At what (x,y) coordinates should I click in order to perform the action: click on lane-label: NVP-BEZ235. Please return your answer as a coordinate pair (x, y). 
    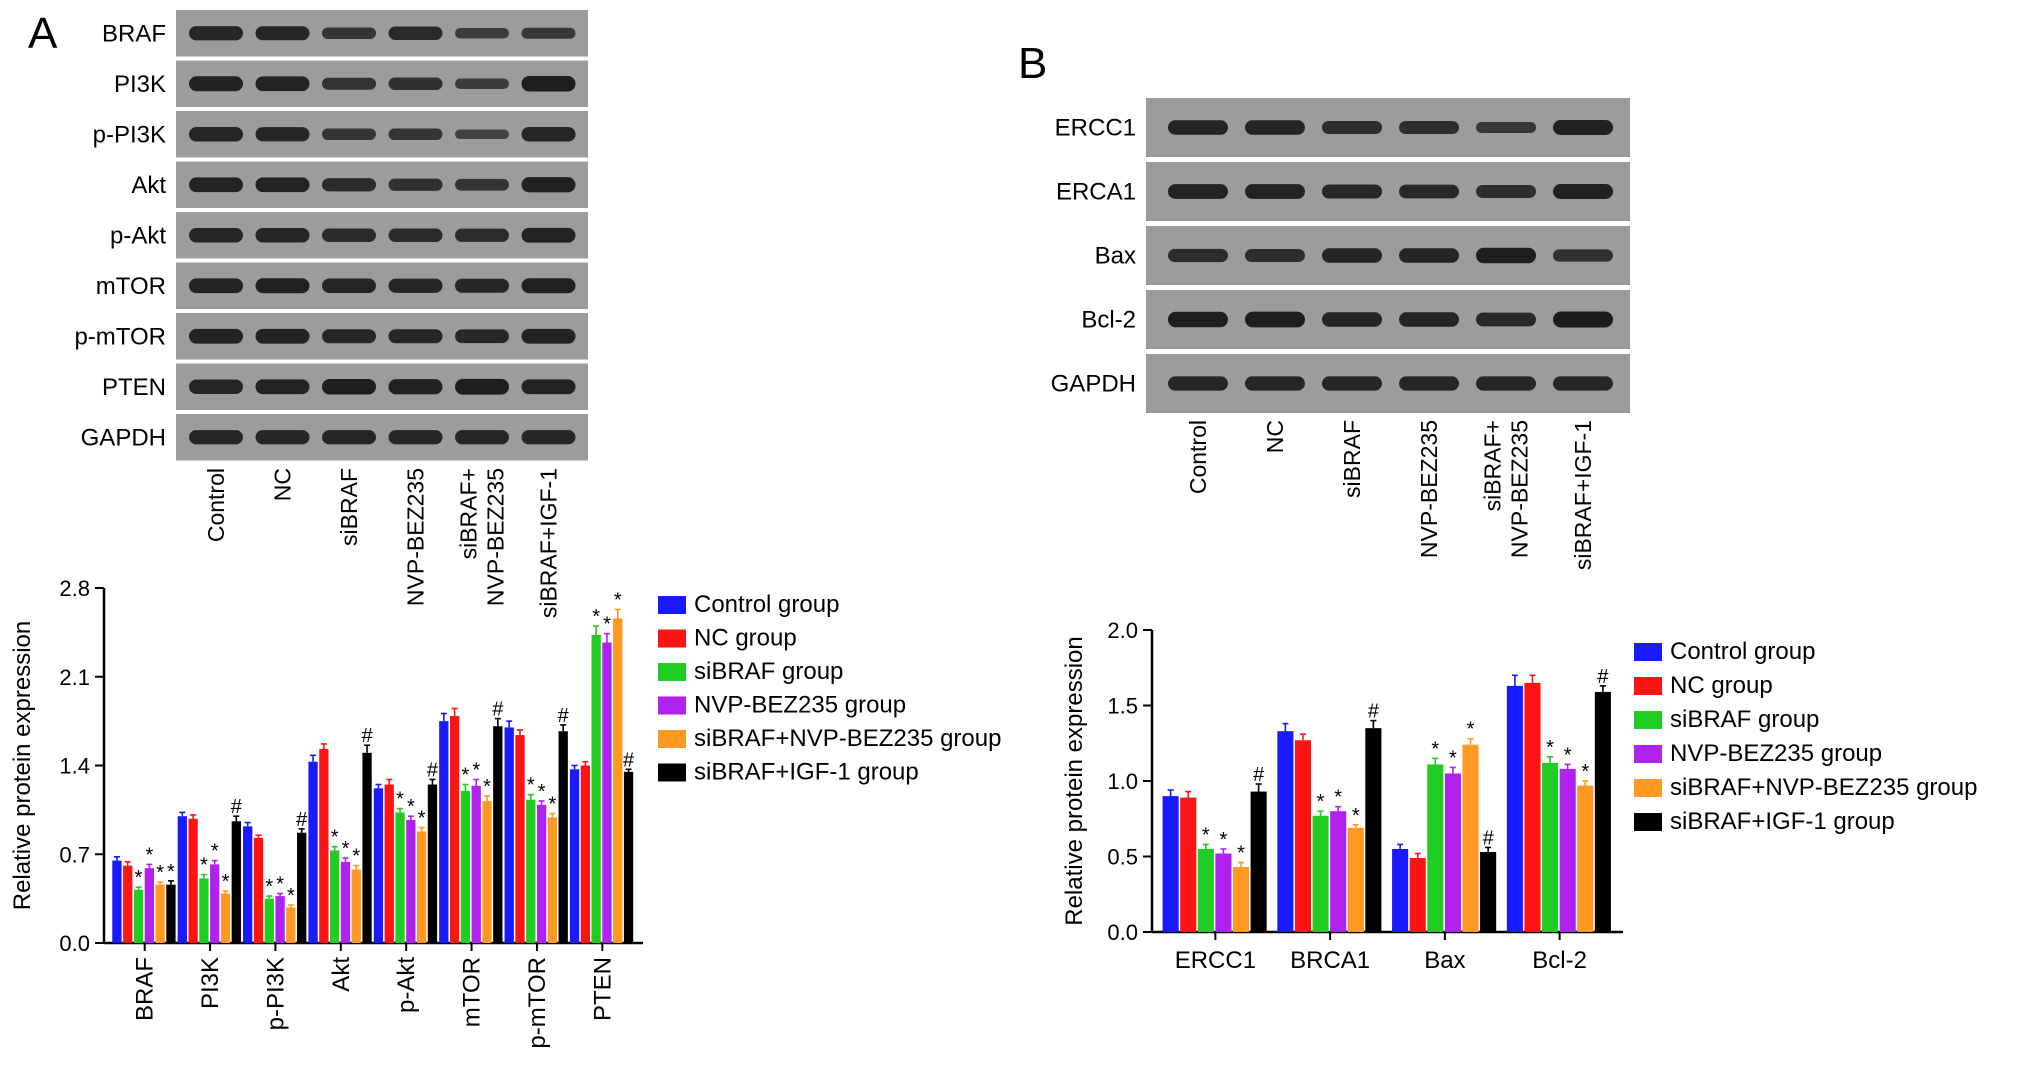
    Looking at the image, I should click on (416, 537).